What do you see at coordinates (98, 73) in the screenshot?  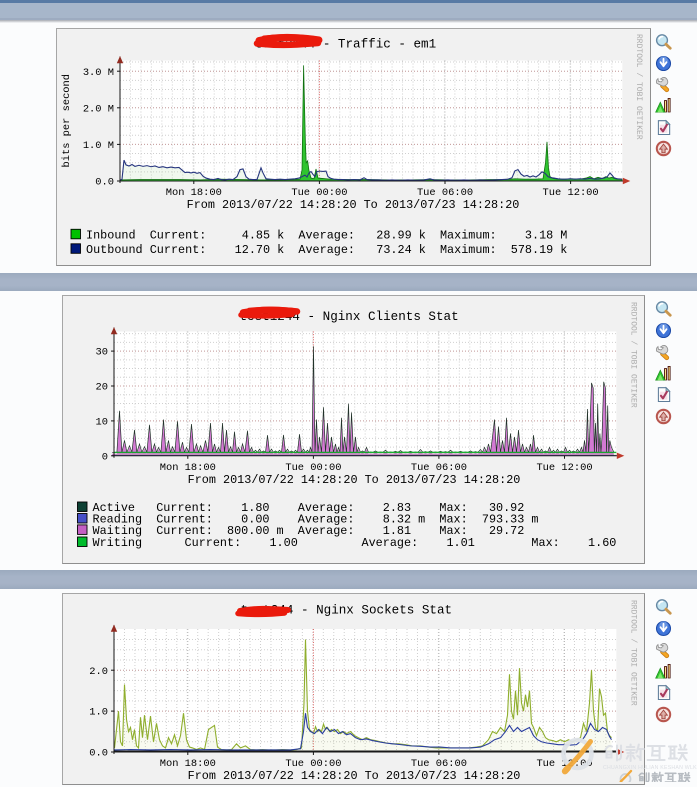 I see `svg-text: 3.0 M` at bounding box center [98, 73].